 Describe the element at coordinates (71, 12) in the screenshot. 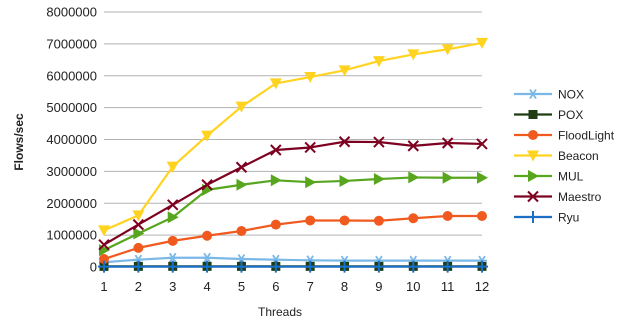

I see `y-tick-label: 8000000` at that location.